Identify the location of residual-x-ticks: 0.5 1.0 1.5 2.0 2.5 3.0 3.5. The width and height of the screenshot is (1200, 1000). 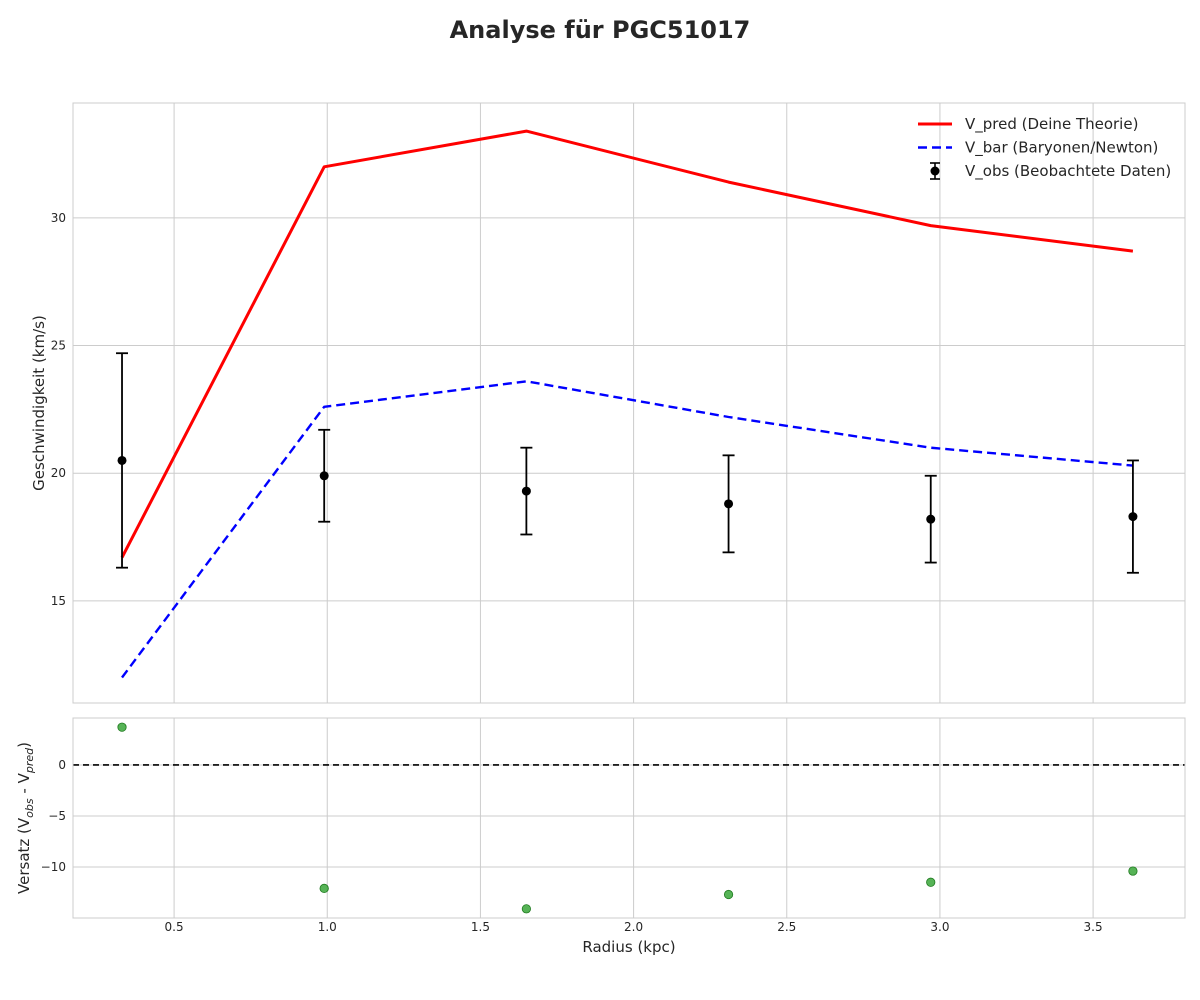
(634, 927).